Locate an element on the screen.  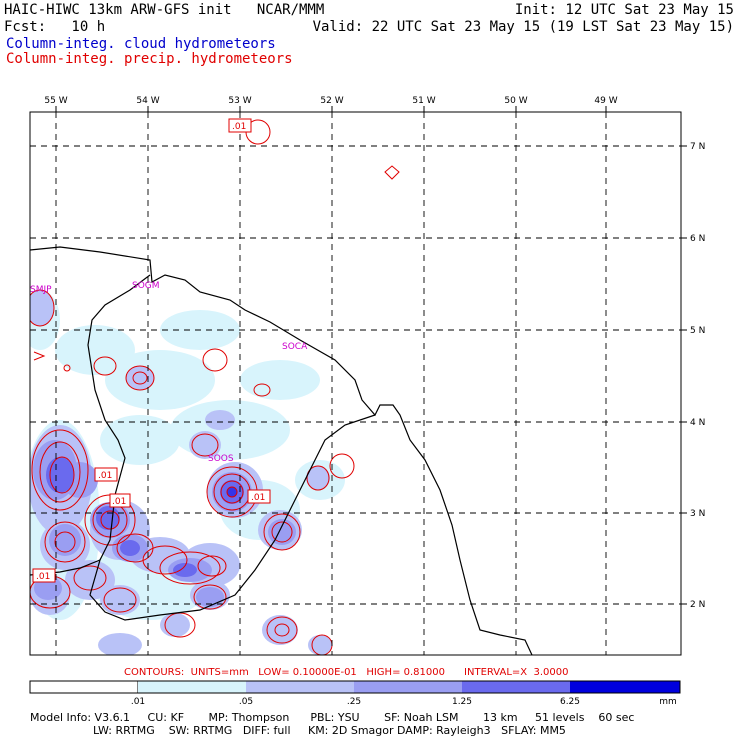
lon-label: 53 W is located at coordinates (239, 101).